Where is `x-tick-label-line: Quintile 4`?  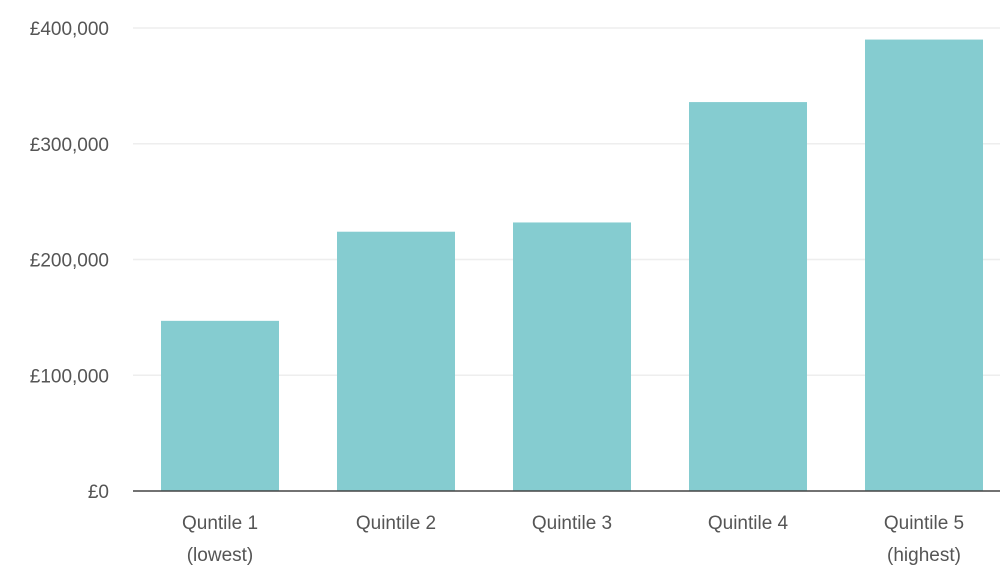 x-tick-label-line: Quintile 4 is located at coordinates (748, 523).